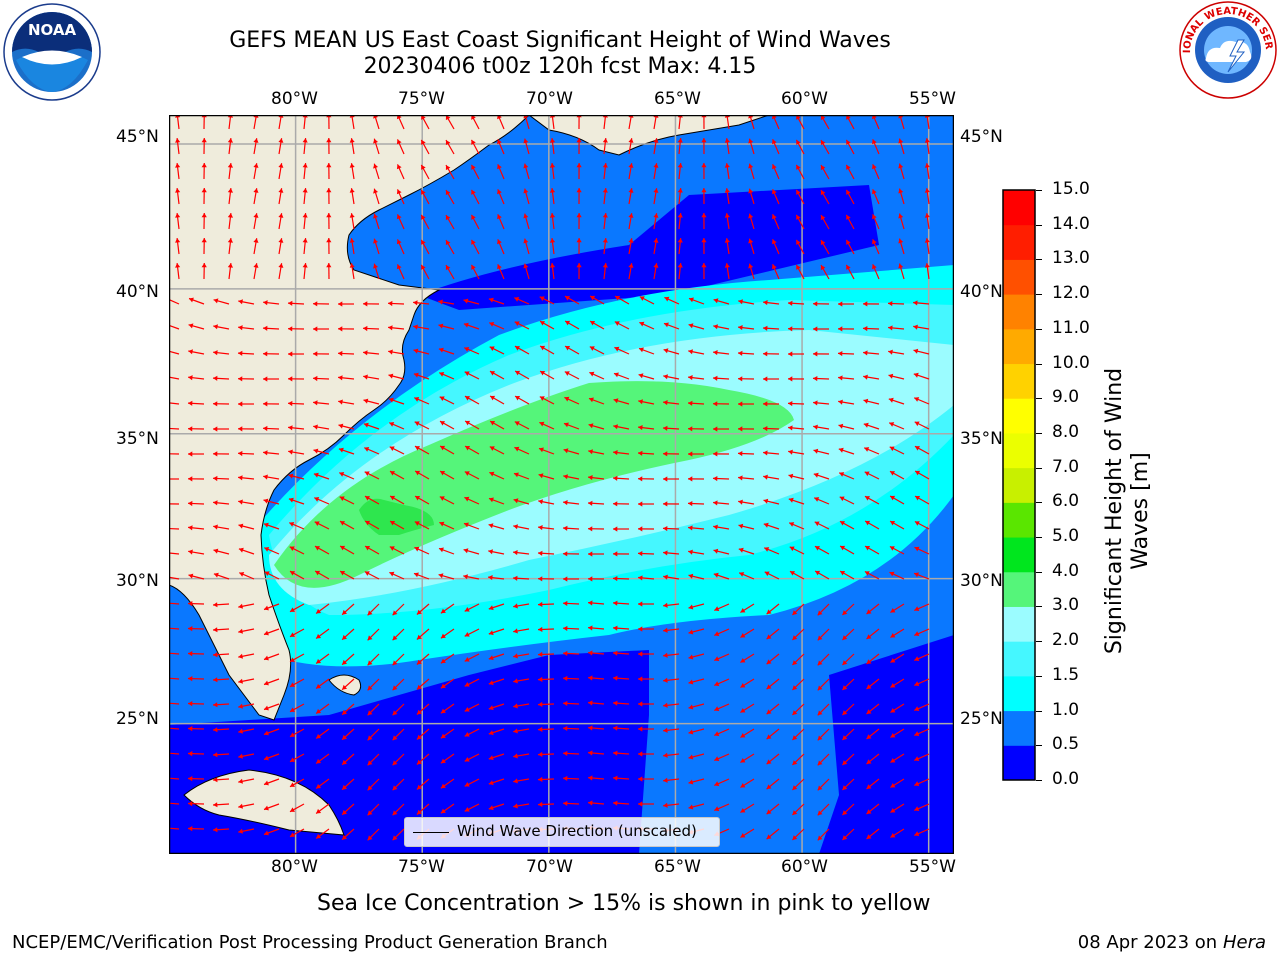 Image resolution: width=1280 pixels, height=960 pixels. Describe the element at coordinates (1066, 466) in the screenshot. I see `colorbar-tick-label: 7.0` at that location.